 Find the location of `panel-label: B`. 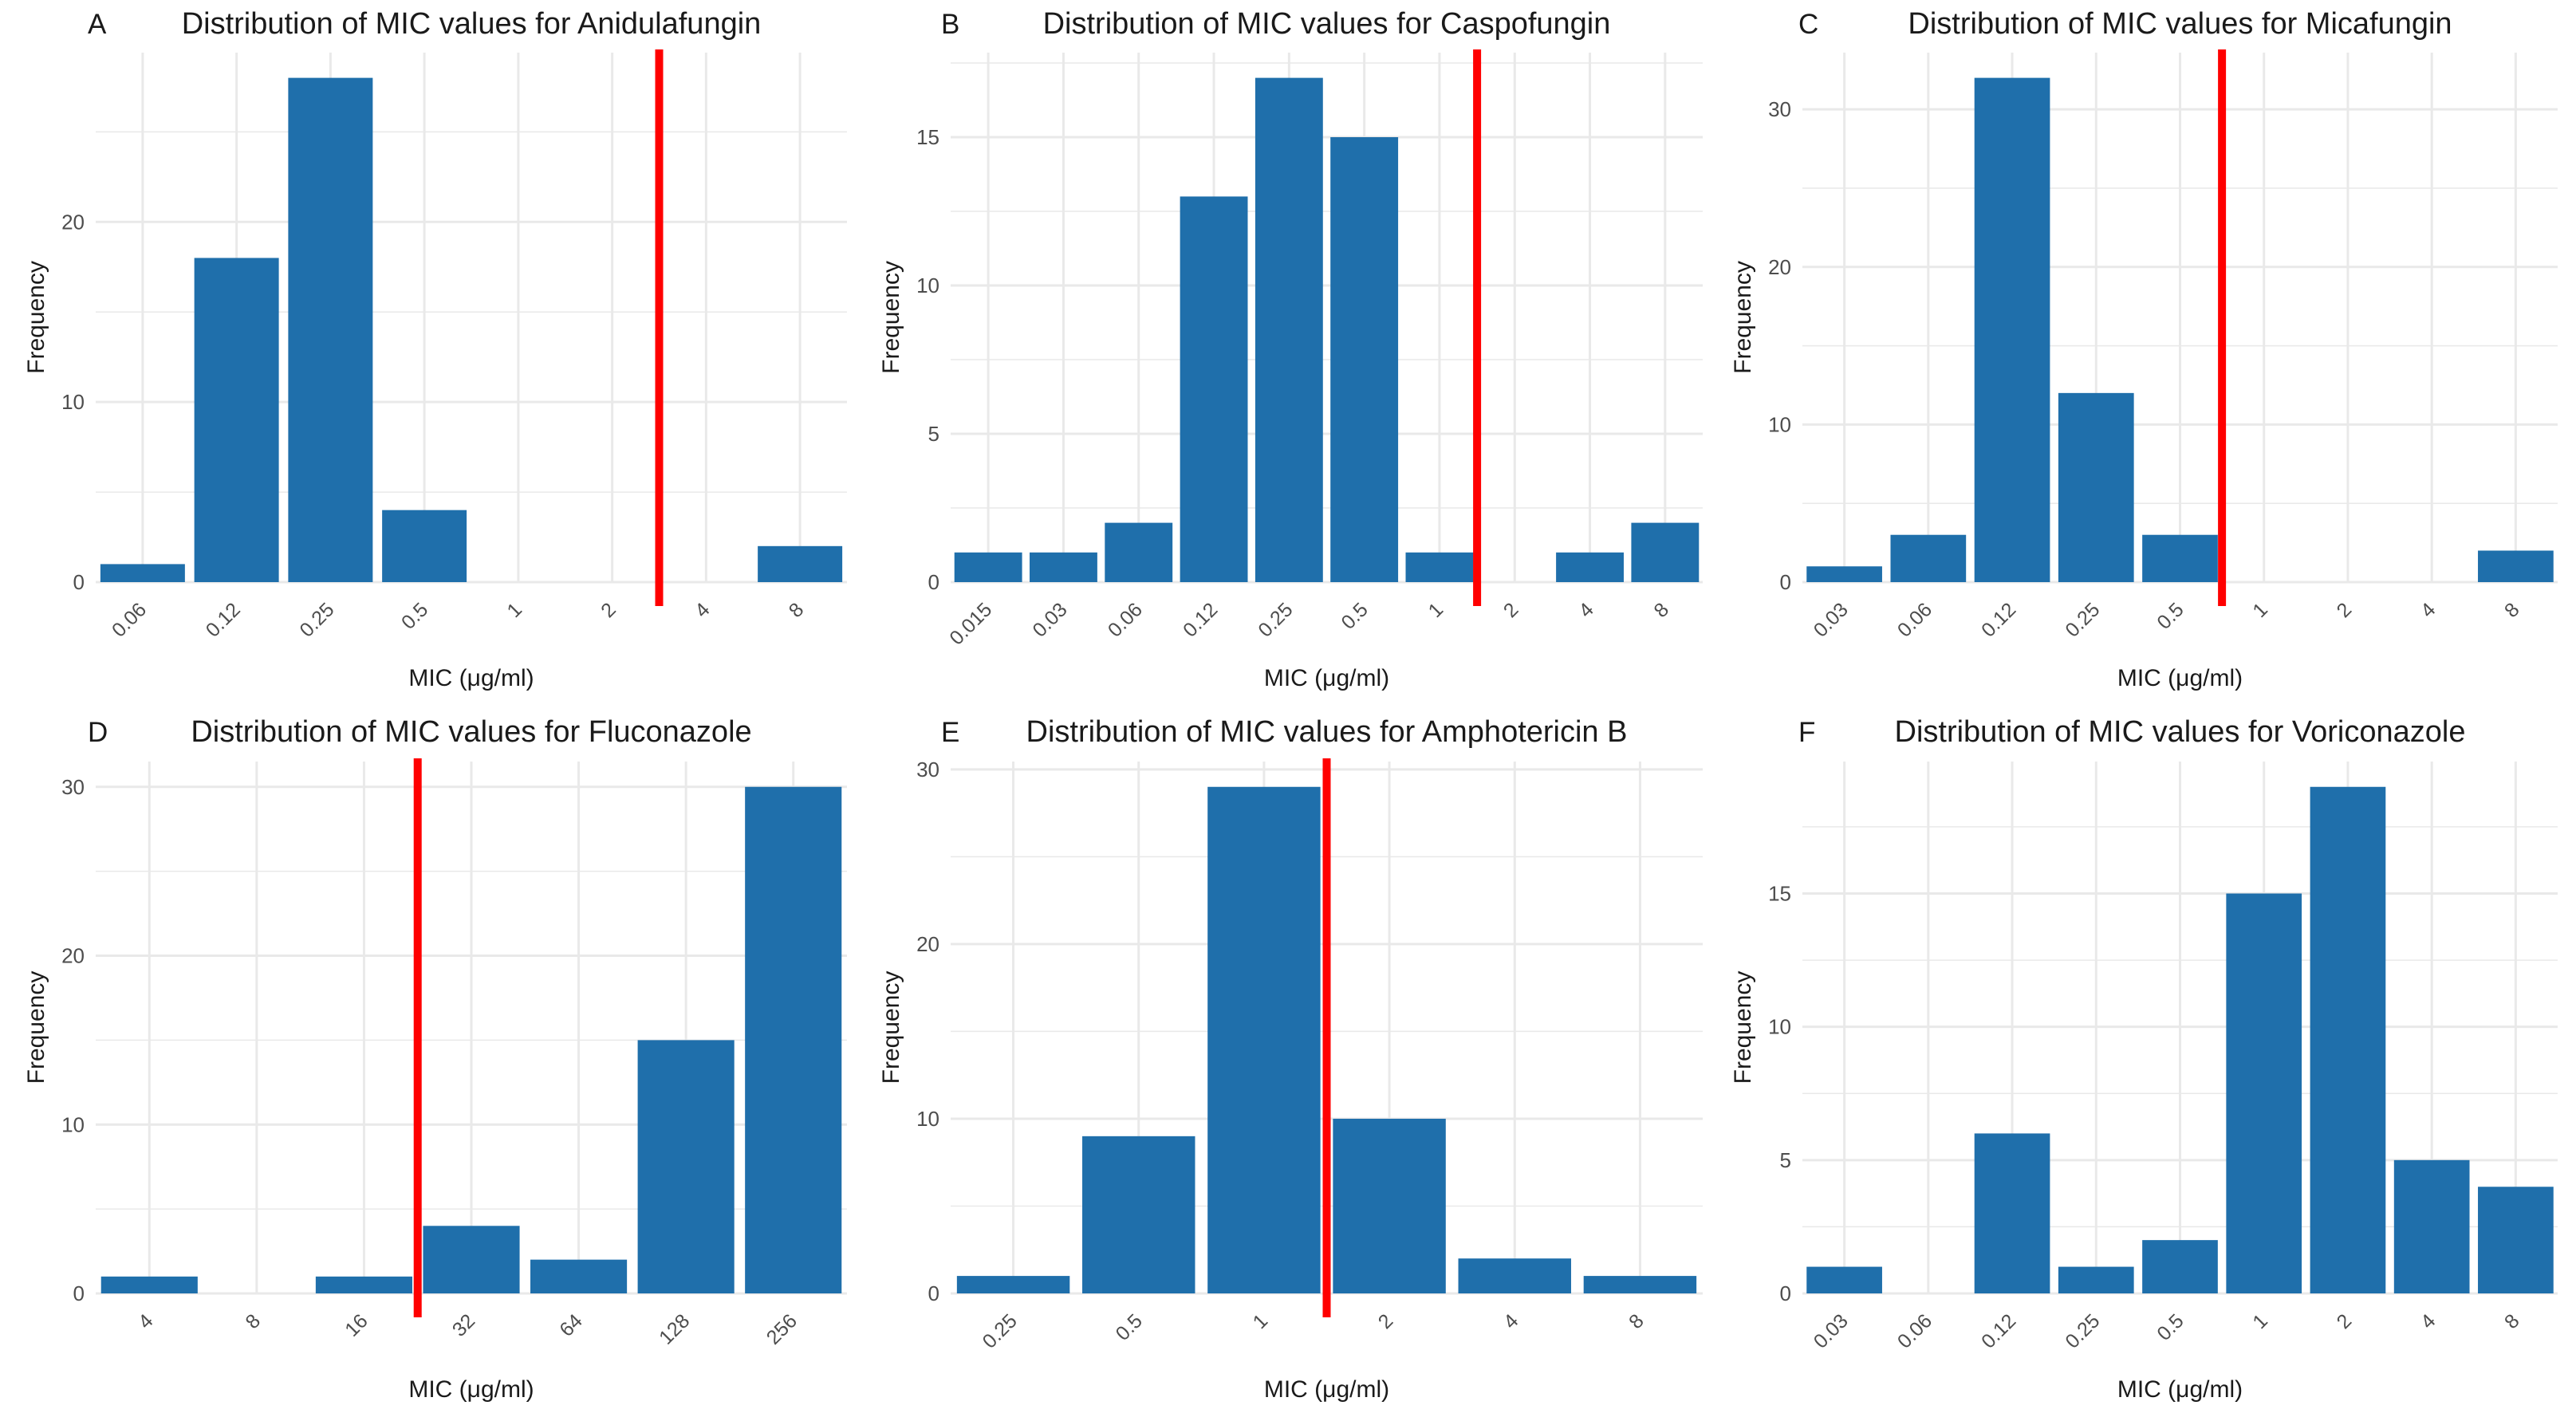

panel-label: B is located at coordinates (950, 24).